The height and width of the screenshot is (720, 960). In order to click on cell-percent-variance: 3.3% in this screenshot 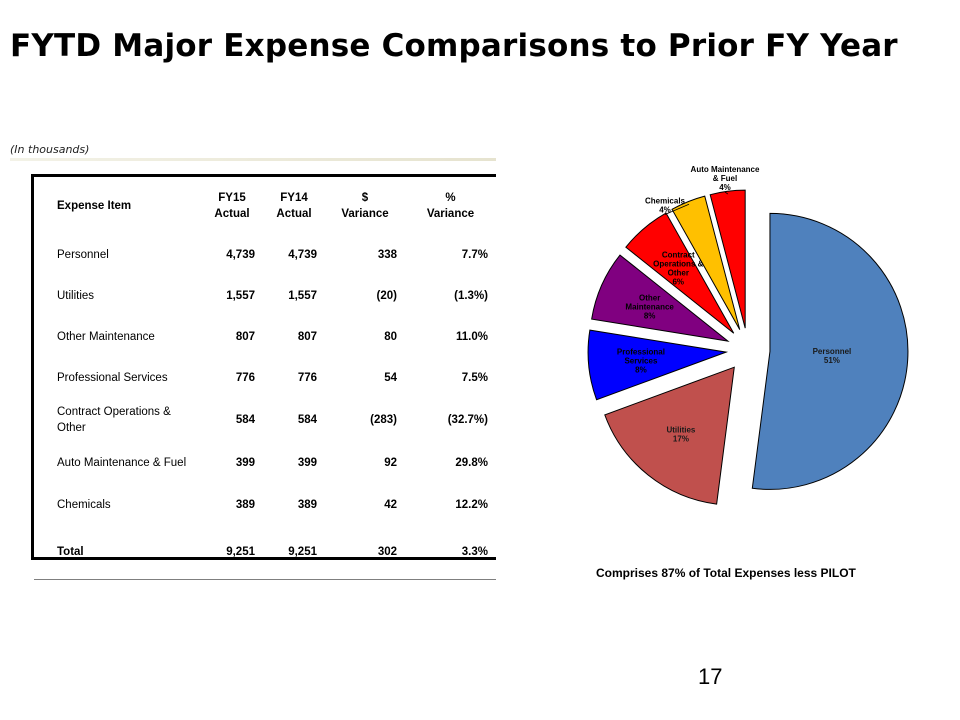, I will do `click(450, 552)`.